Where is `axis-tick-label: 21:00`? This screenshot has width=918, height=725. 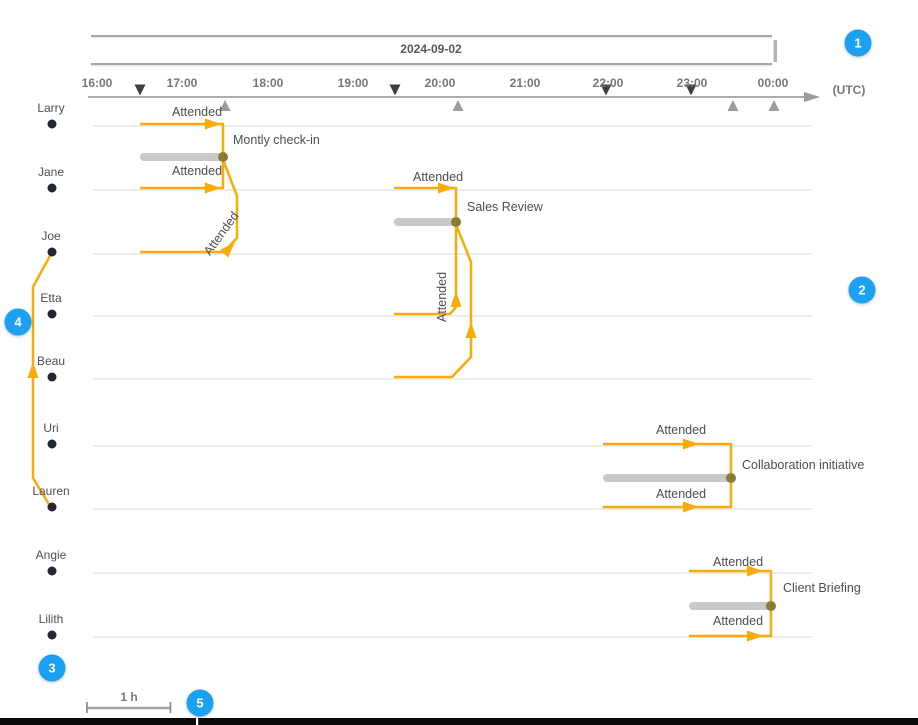
axis-tick-label: 21:00 is located at coordinates (525, 83).